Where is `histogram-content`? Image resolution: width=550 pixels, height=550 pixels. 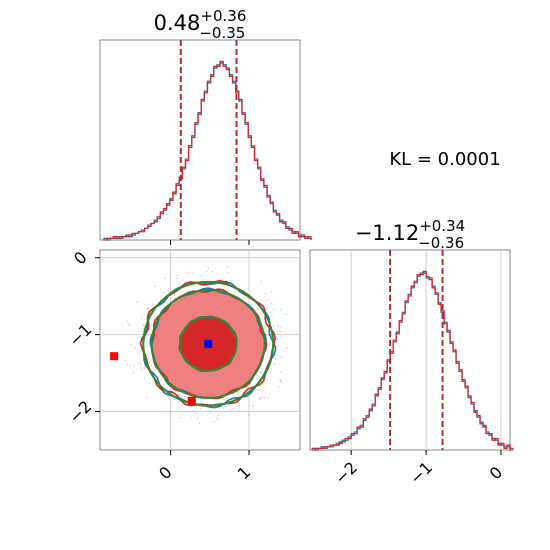
histogram-content is located at coordinates (207, 142).